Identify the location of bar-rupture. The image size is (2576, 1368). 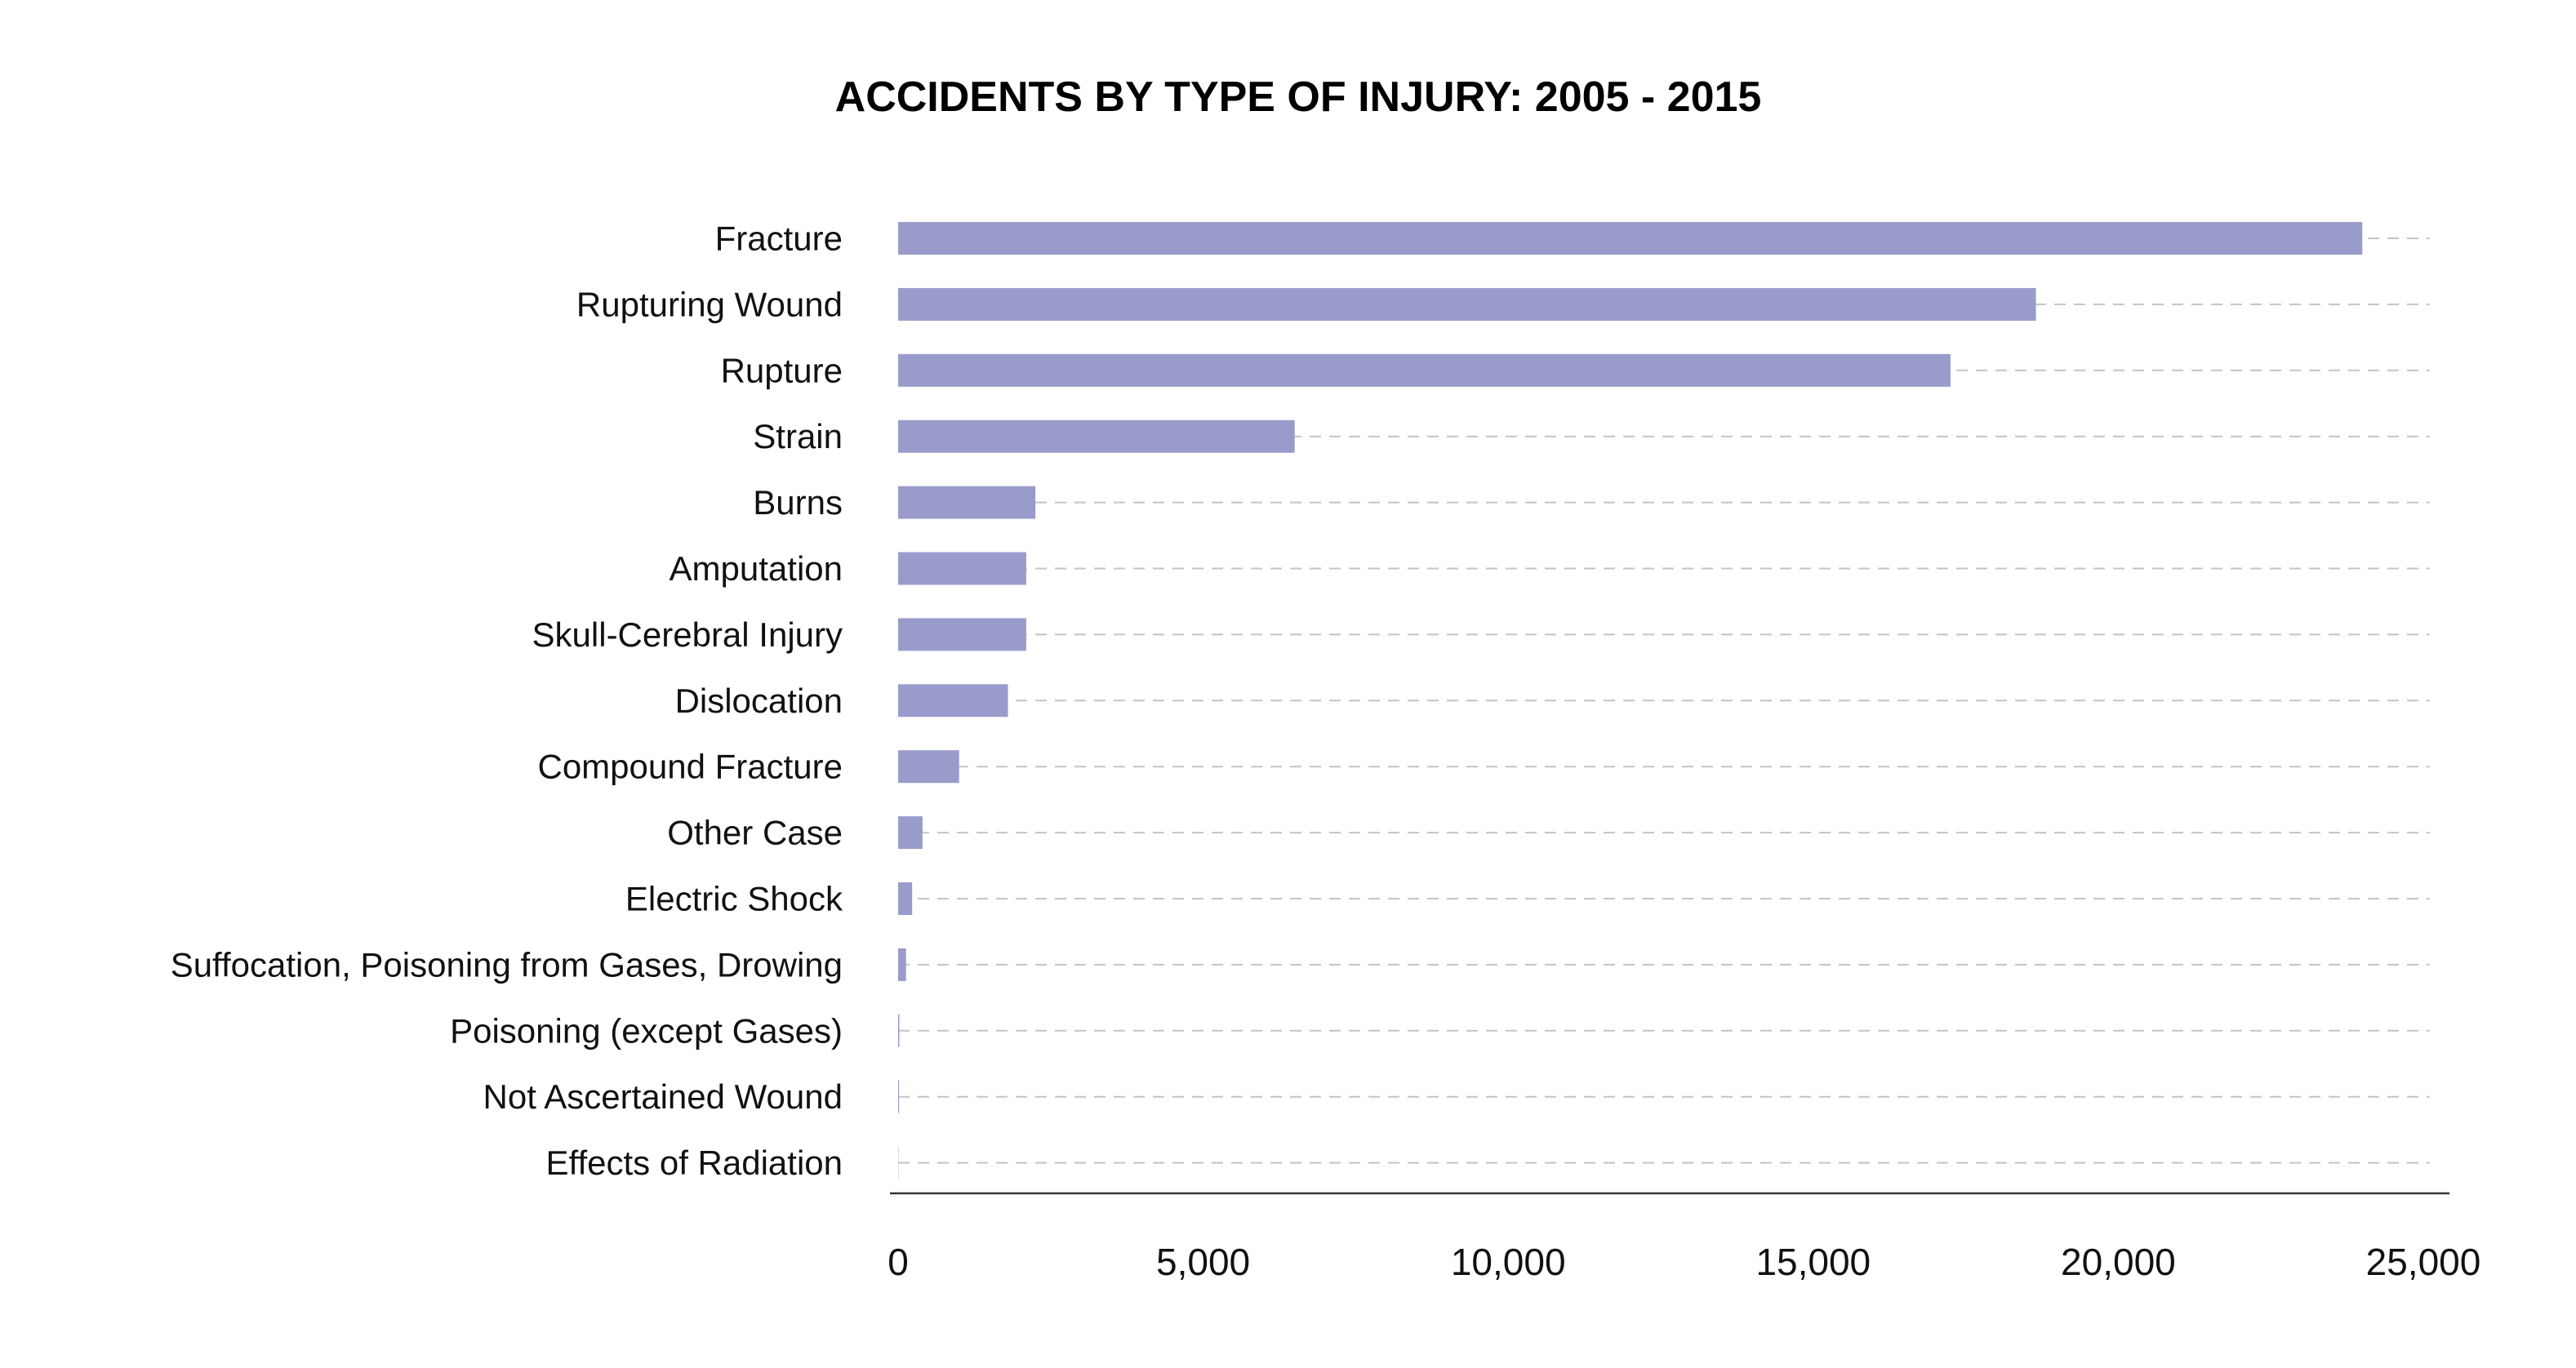
(1424, 370).